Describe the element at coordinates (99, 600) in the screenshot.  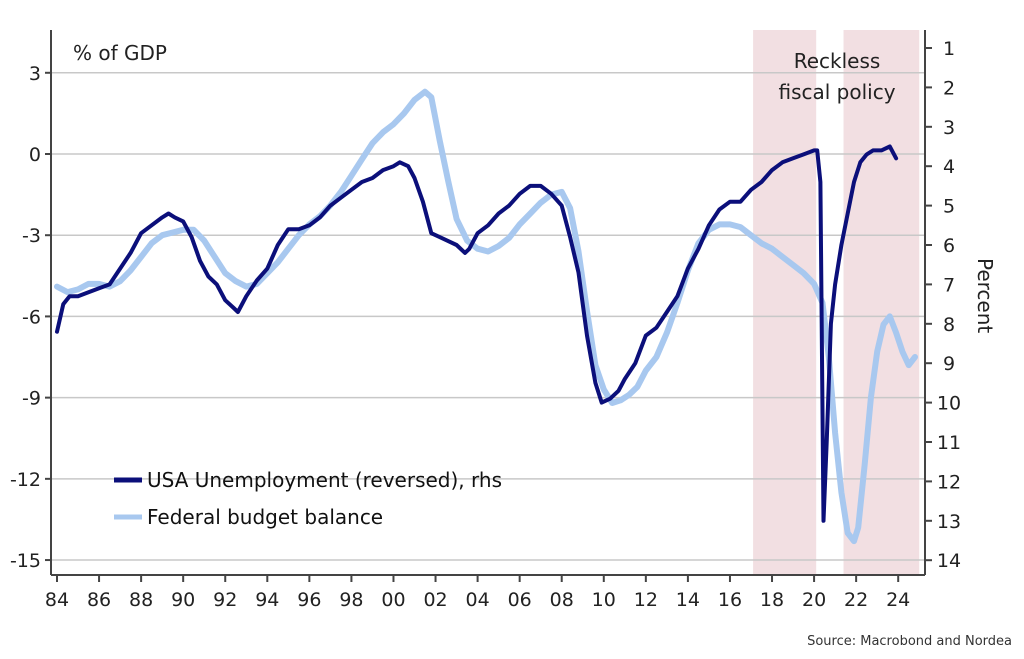
I see `x-tick-label: 86` at that location.